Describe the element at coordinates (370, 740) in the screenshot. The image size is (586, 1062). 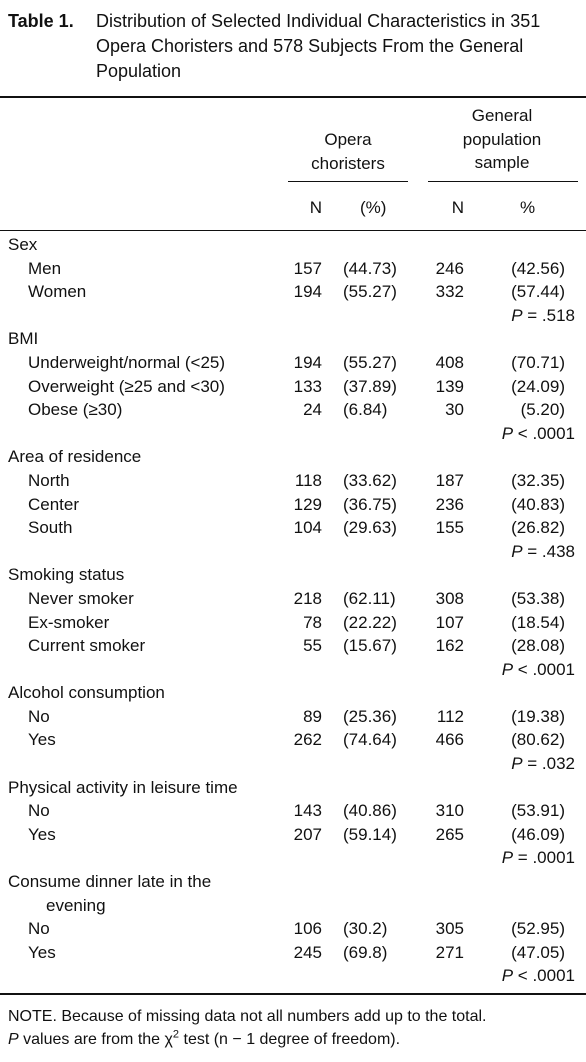
I see `cell-pct: (74.64)` at that location.